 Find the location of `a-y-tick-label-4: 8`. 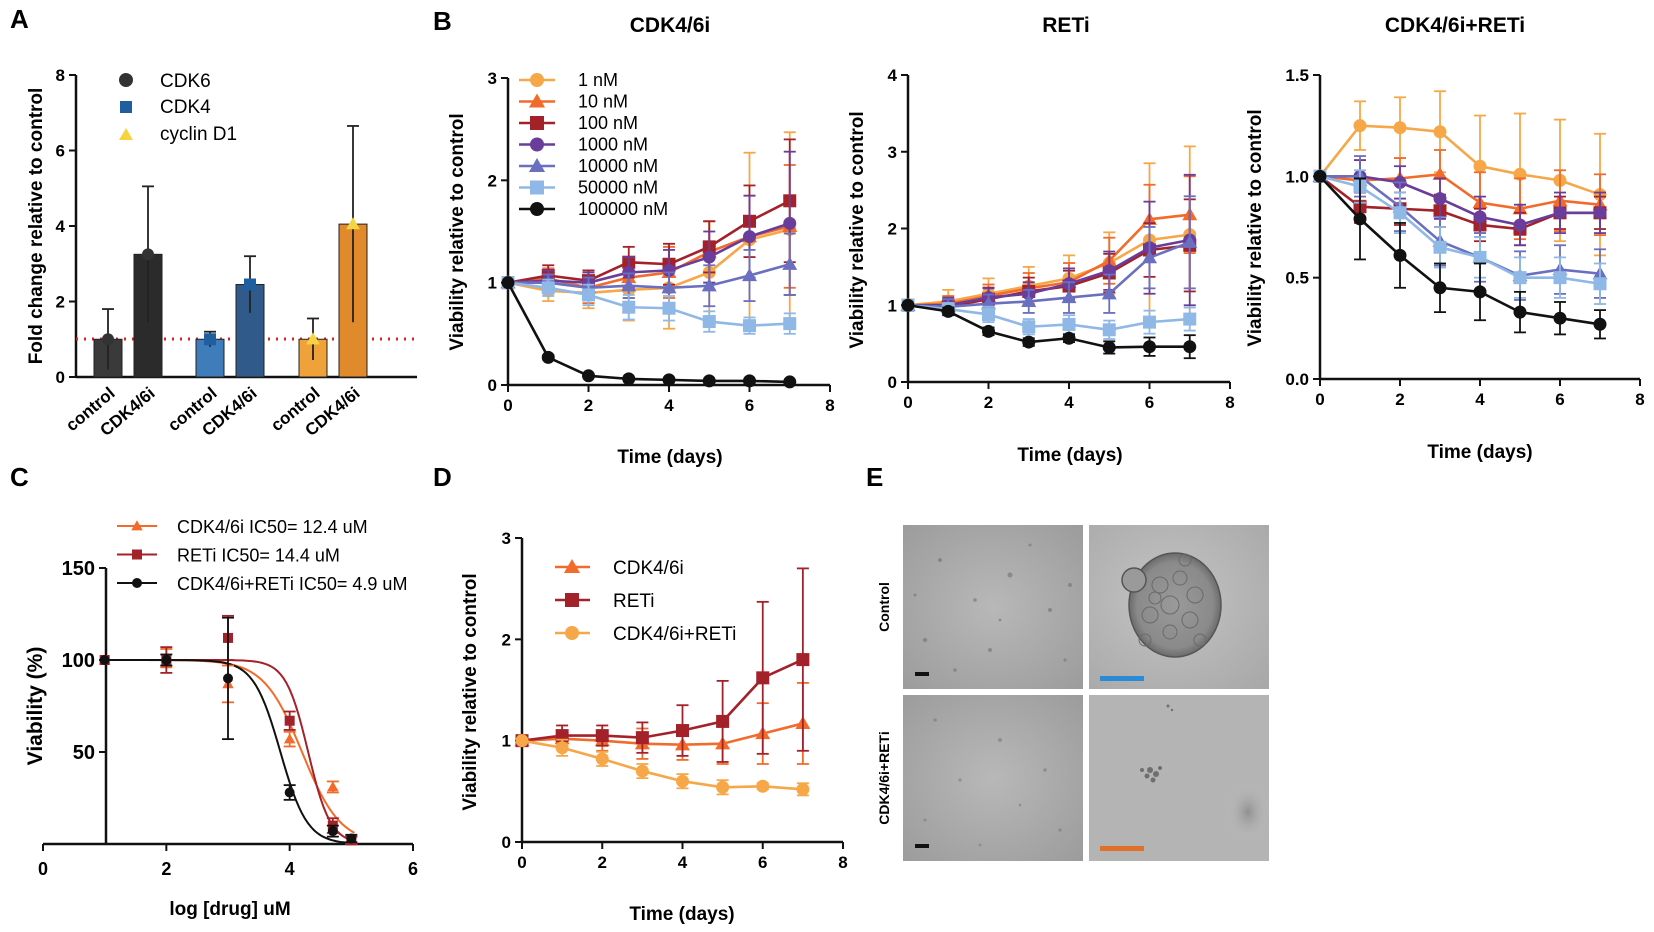

a-y-tick-label-4: 8 is located at coordinates (60, 75).